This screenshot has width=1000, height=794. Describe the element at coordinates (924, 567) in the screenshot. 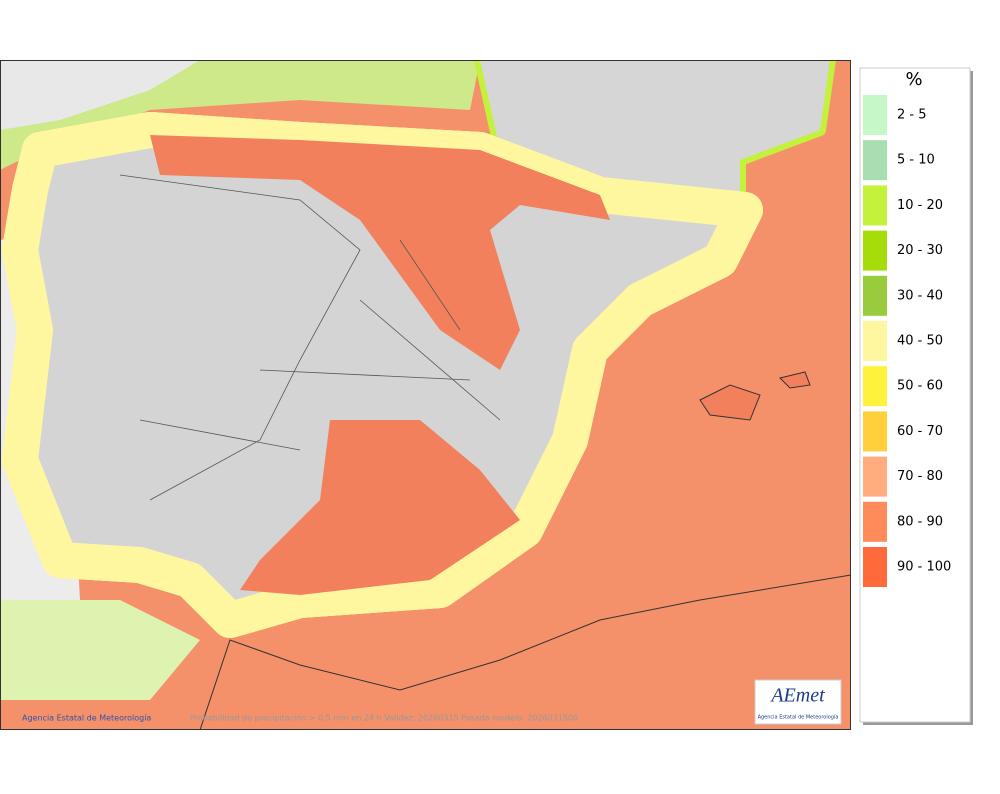

I see `legend-label: 90 - 100` at that location.